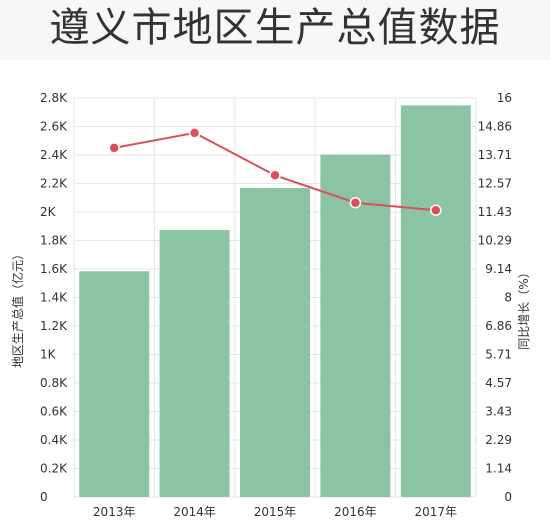  I want to click on right-axis-title: 同比增长（%）, so click(524, 307).